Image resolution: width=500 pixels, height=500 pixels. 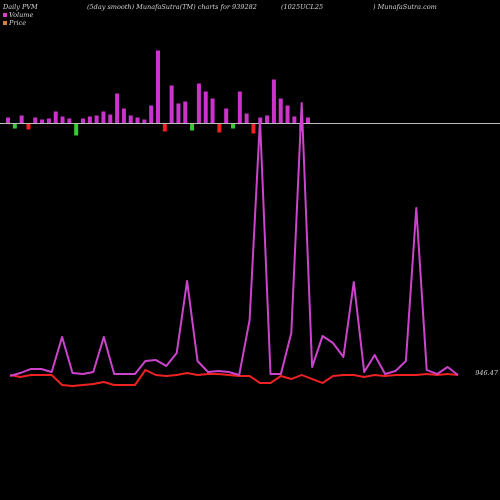 I want to click on legend-volume: Volume, so click(x=18, y=15).